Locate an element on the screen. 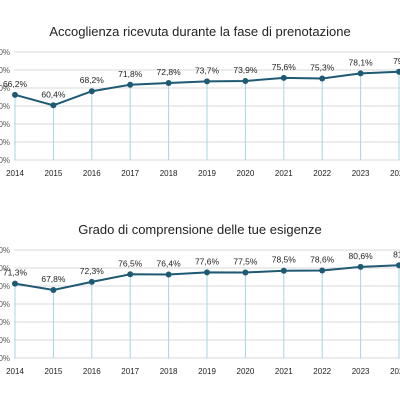 The height and width of the screenshot is (400, 400). data-label: 71,3% is located at coordinates (15, 273).